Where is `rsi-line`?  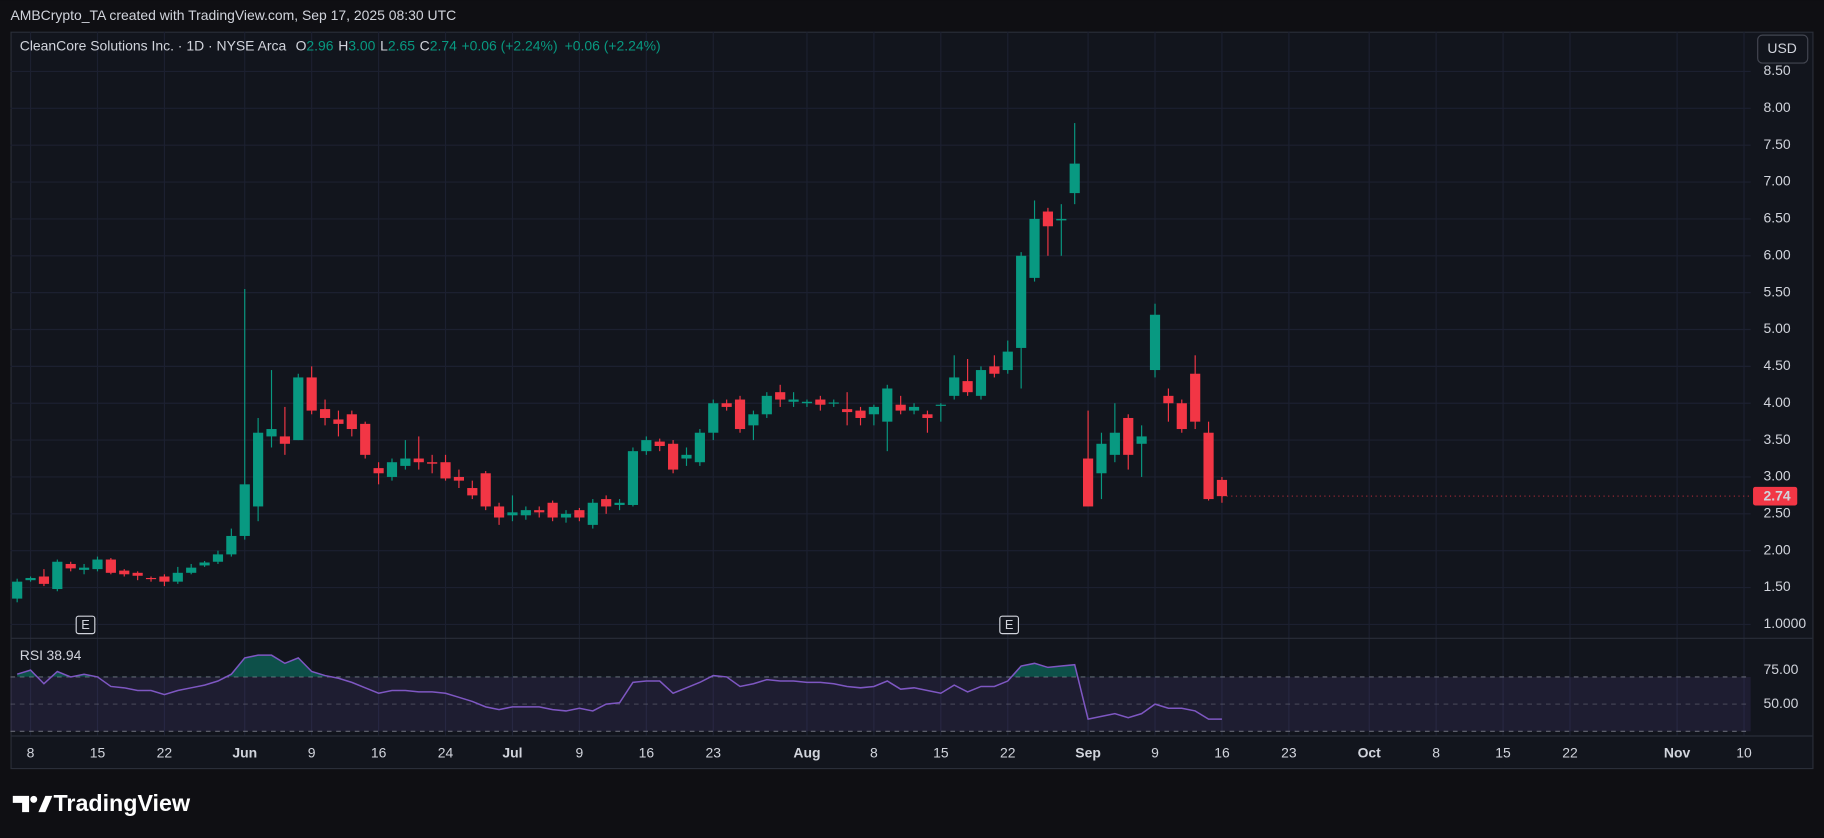
rsi-line is located at coordinates (619, 687).